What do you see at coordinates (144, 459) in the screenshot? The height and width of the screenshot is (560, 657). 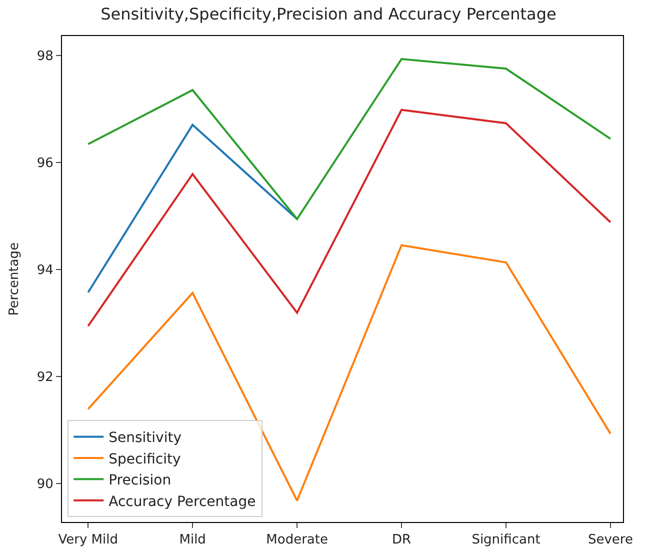 I see `legend-label: Specificity` at bounding box center [144, 459].